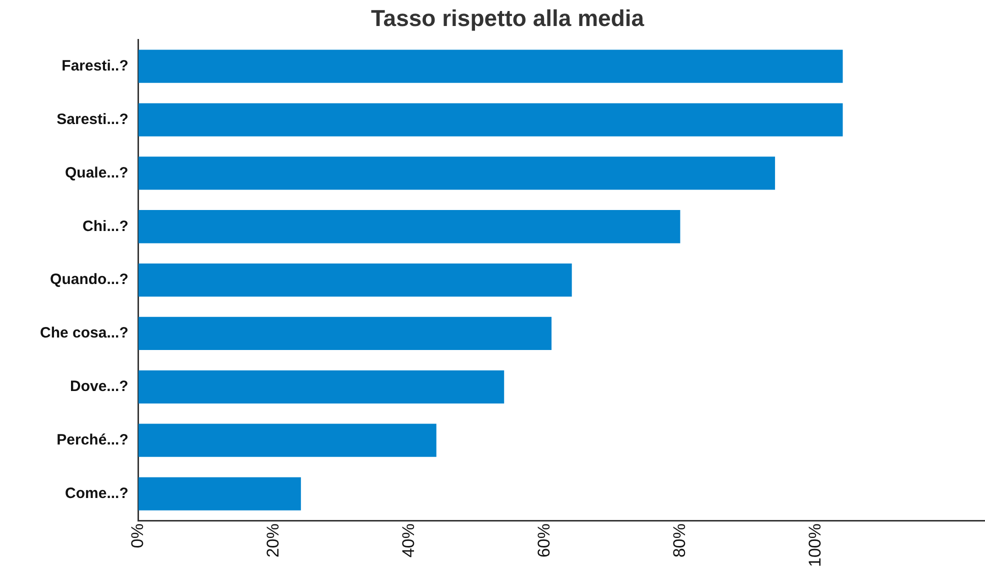 The height and width of the screenshot is (578, 985). What do you see at coordinates (96, 173) in the screenshot?
I see `y-tick-label: Quale...?` at bounding box center [96, 173].